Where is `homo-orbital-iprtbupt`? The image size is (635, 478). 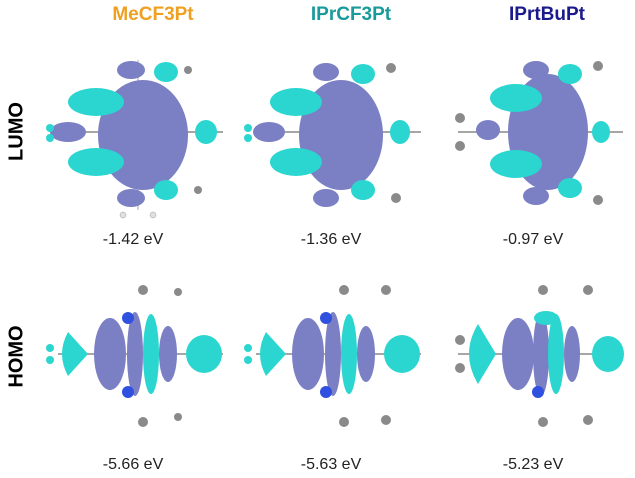 homo-orbital-iprtbupt is located at coordinates (539, 356).